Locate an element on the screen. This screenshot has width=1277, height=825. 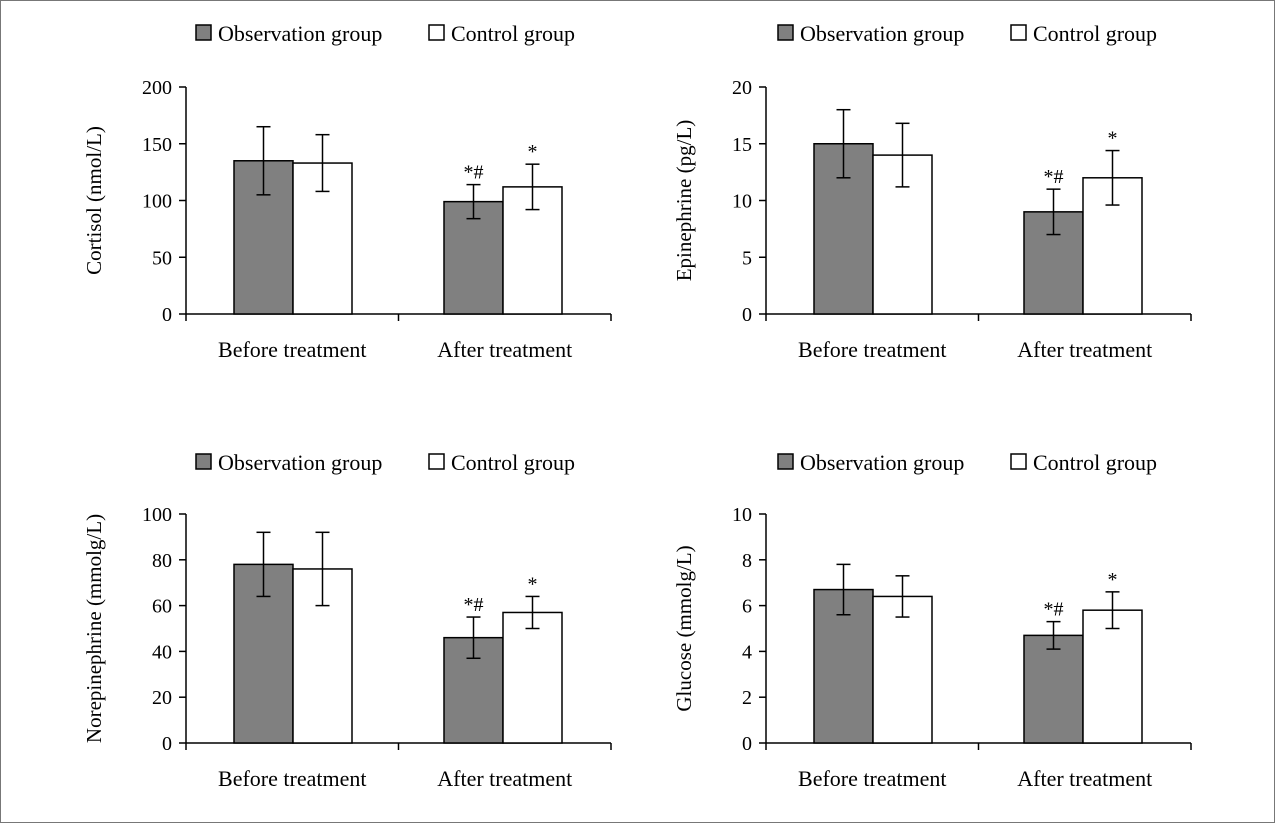
y-tick-label: 4 is located at coordinates (747, 652).